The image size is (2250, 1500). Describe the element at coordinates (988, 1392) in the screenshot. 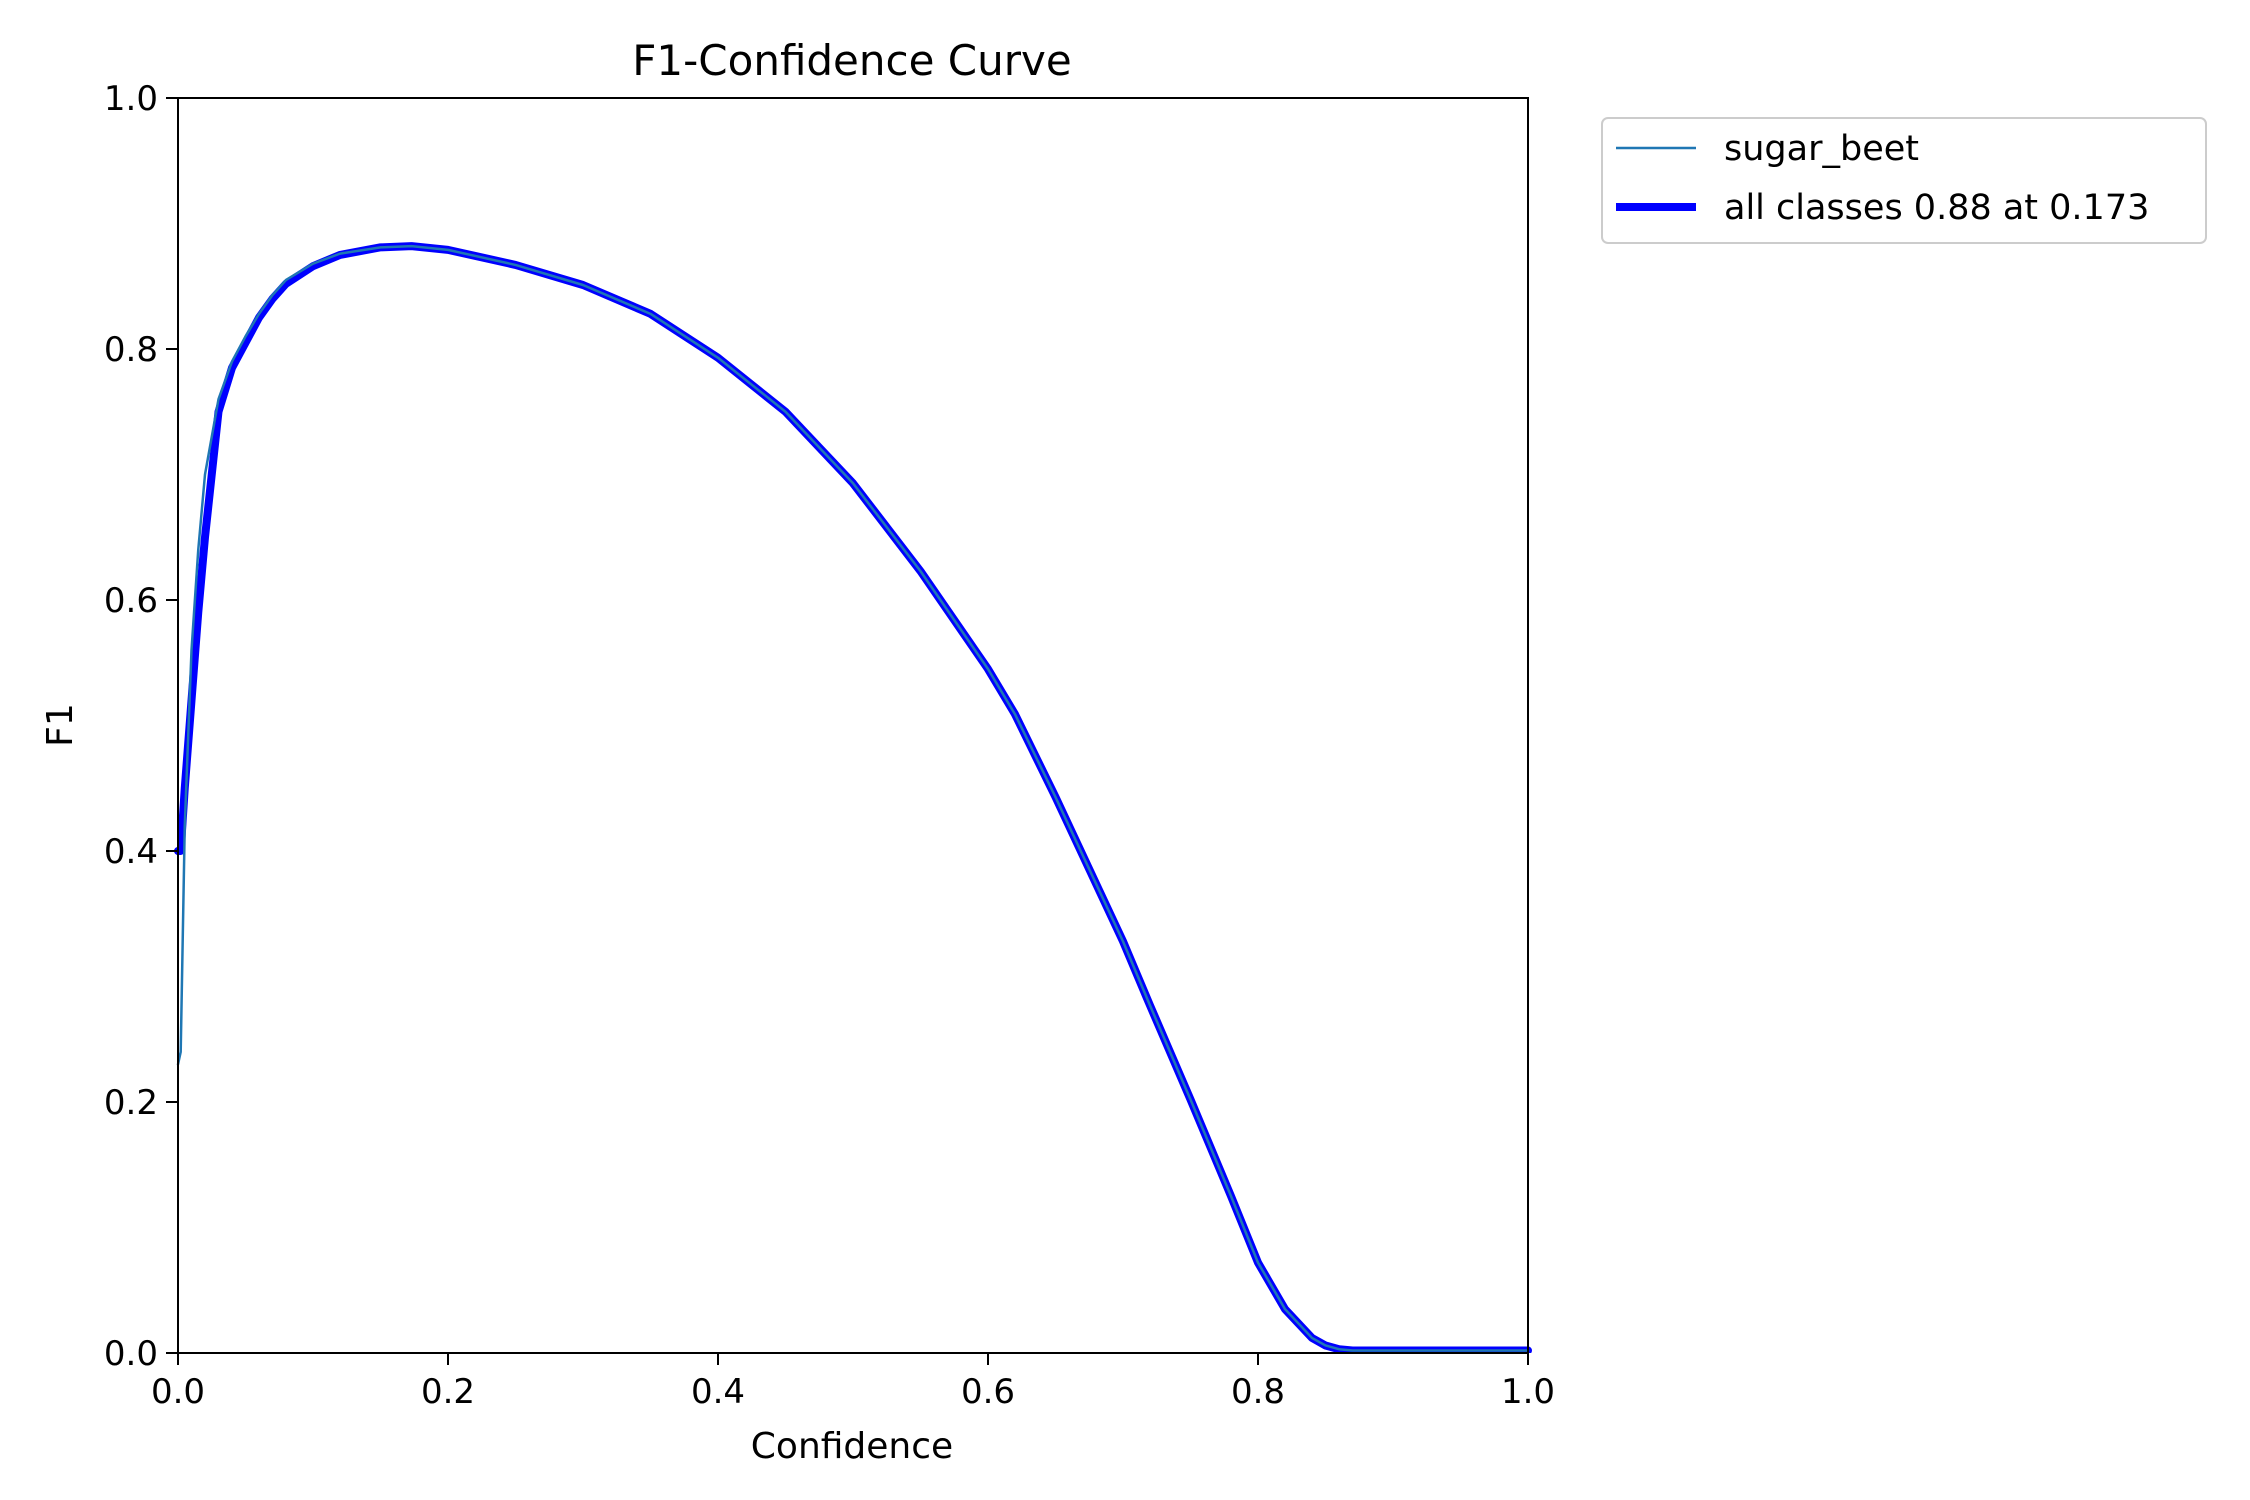

I see `x-tick-label: 0.6` at that location.